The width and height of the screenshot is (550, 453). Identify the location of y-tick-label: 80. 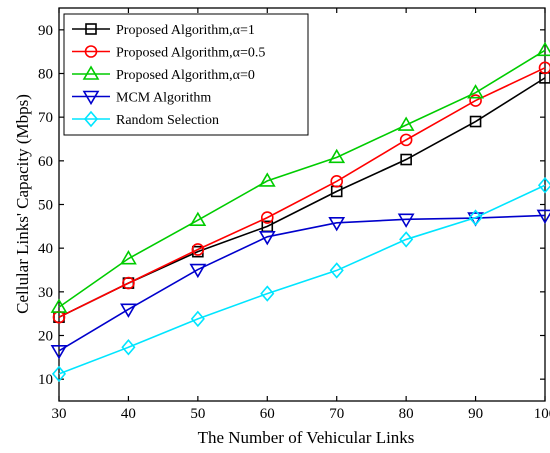
(45, 75).